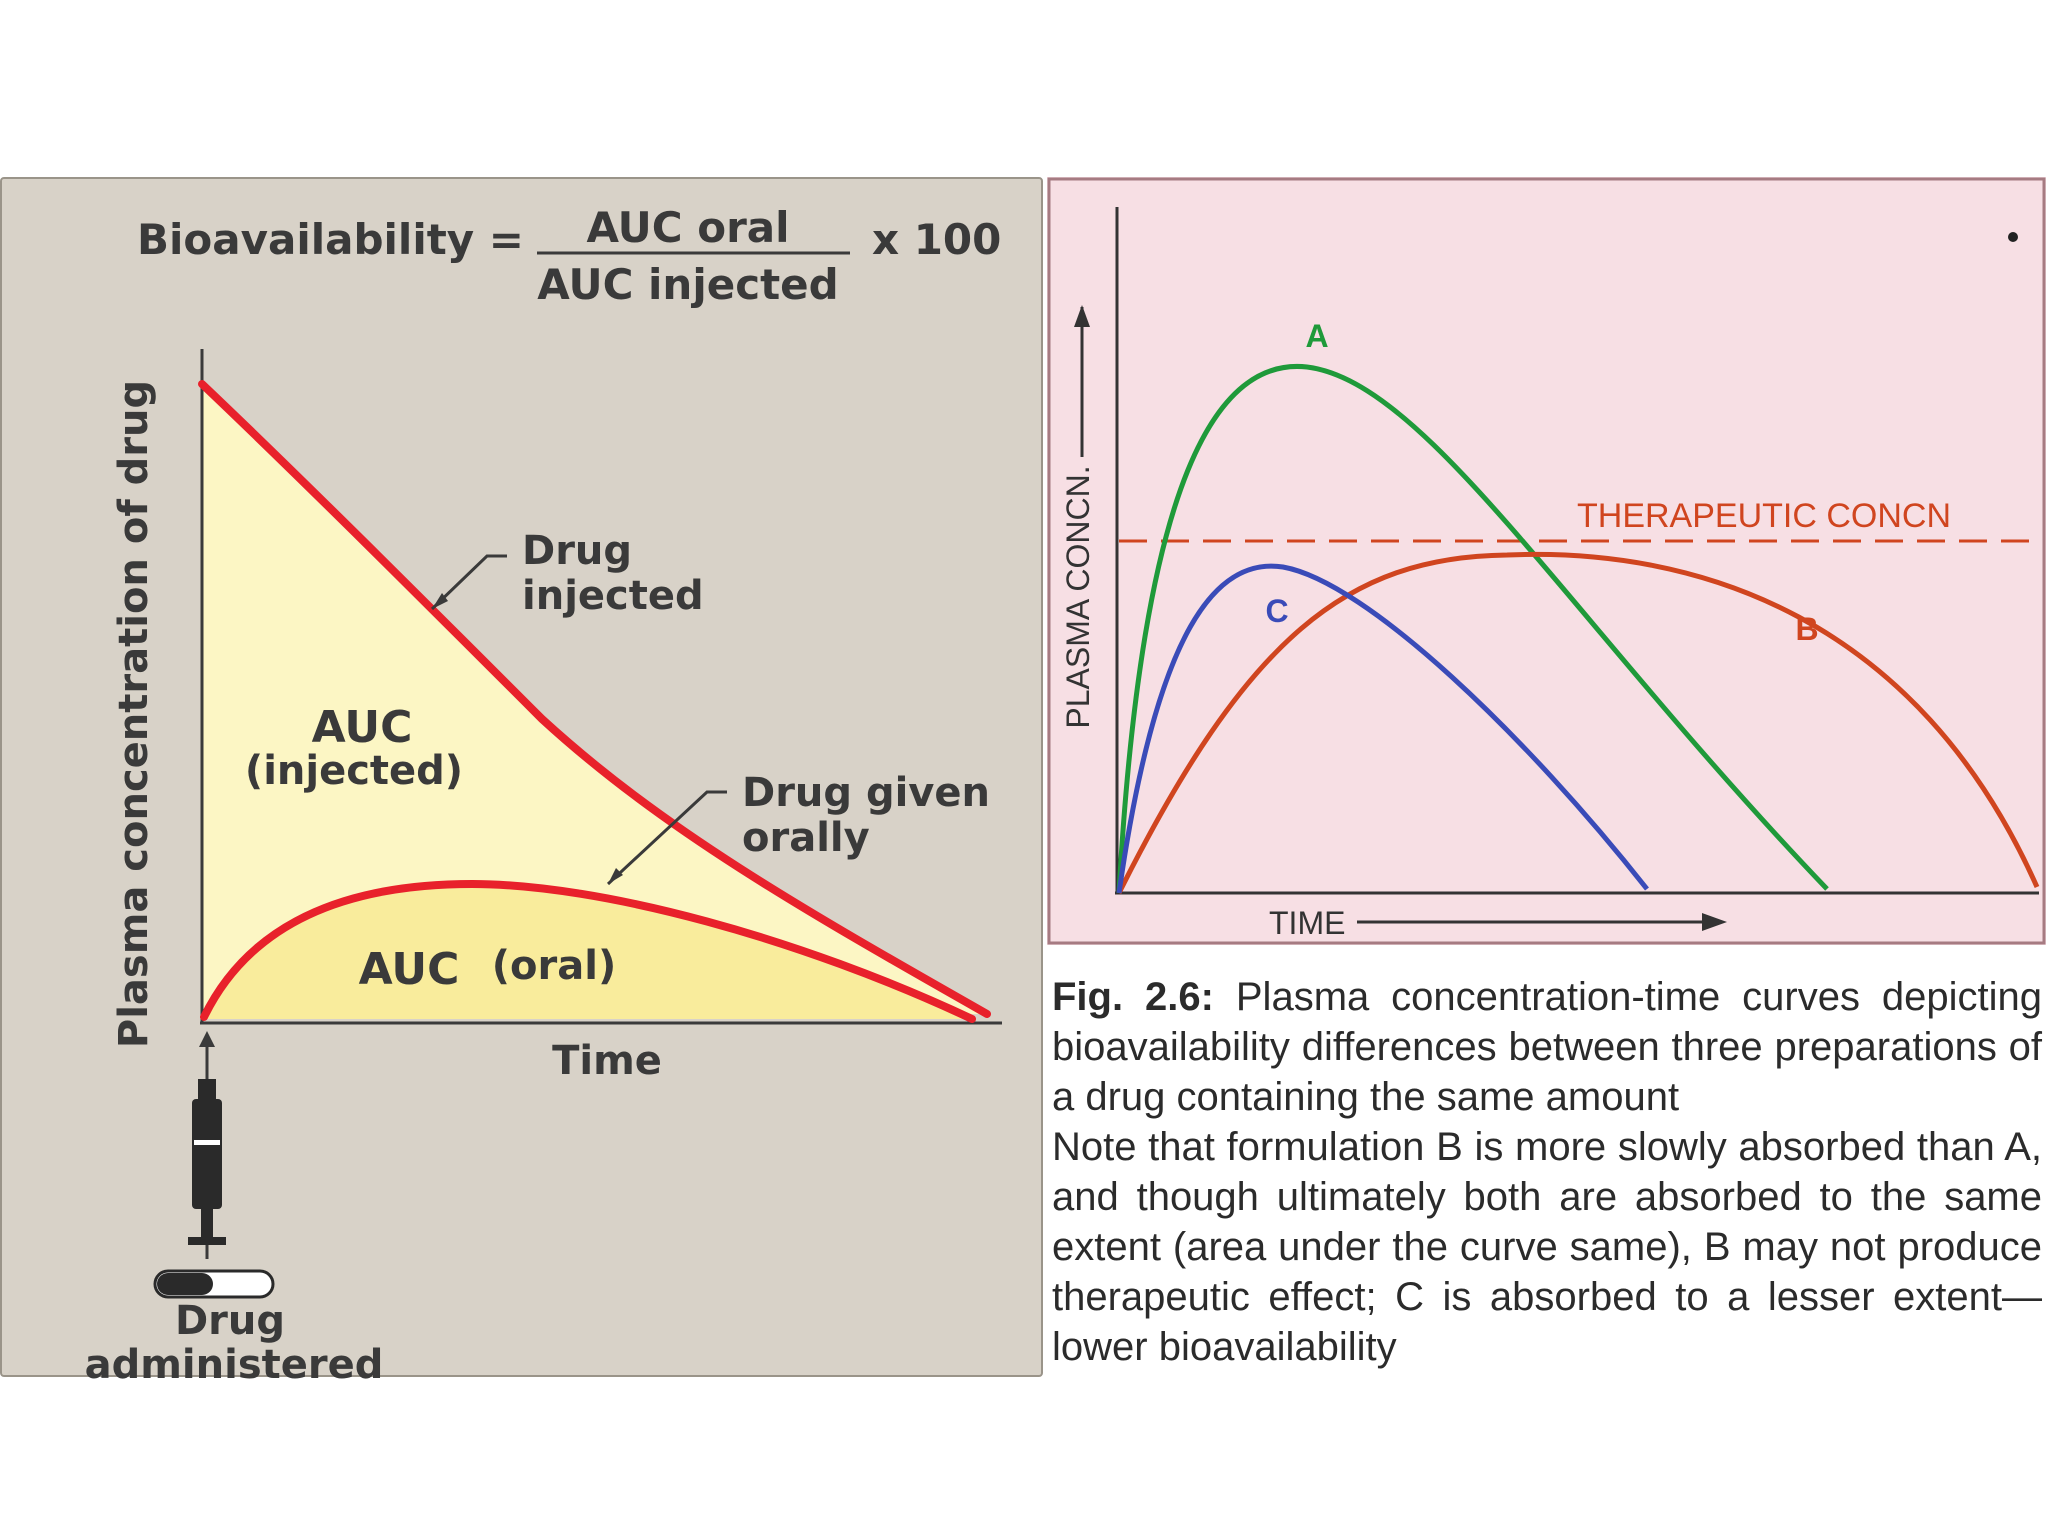 The width and height of the screenshot is (2048, 1536). What do you see at coordinates (214, 1284) in the screenshot?
I see `pill-icon` at bounding box center [214, 1284].